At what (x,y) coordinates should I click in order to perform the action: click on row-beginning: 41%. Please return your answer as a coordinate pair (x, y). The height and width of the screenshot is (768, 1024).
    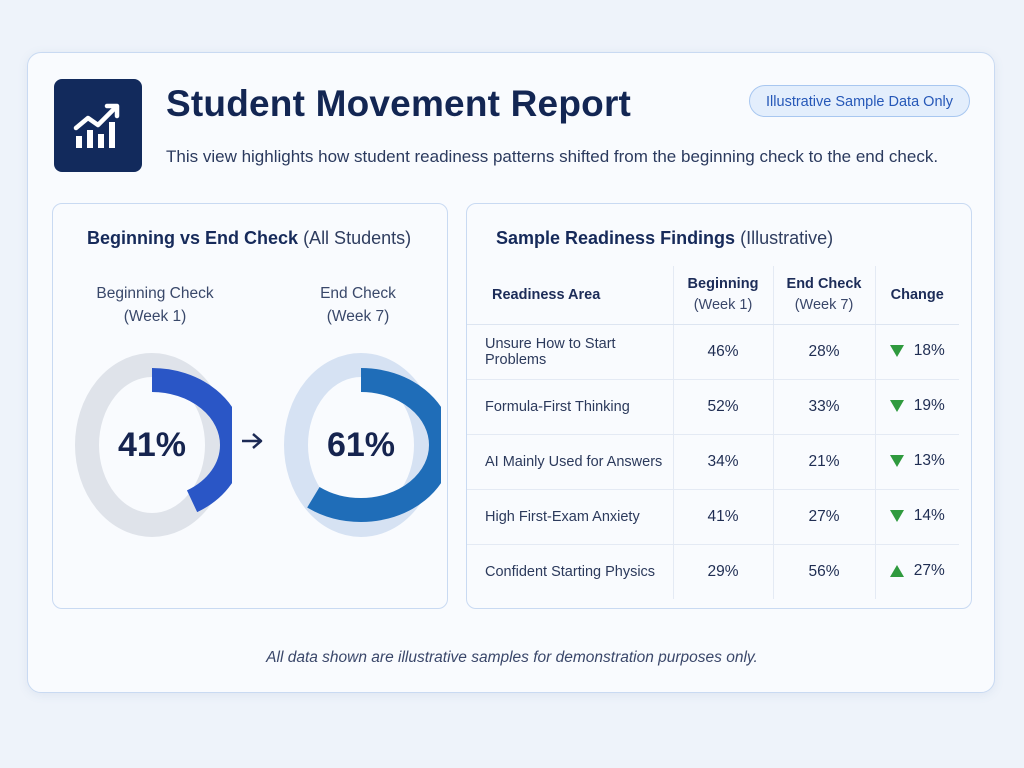
    Looking at the image, I should click on (722, 517).